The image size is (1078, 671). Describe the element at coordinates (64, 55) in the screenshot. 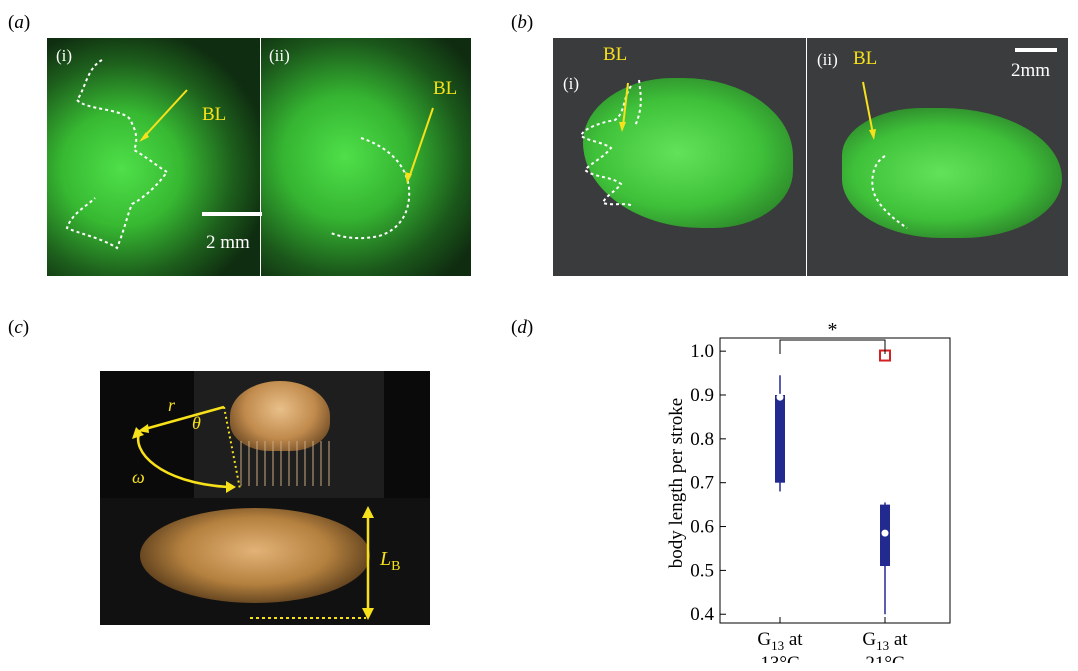

I see `panel-a-i-sublabel: (i)` at that location.